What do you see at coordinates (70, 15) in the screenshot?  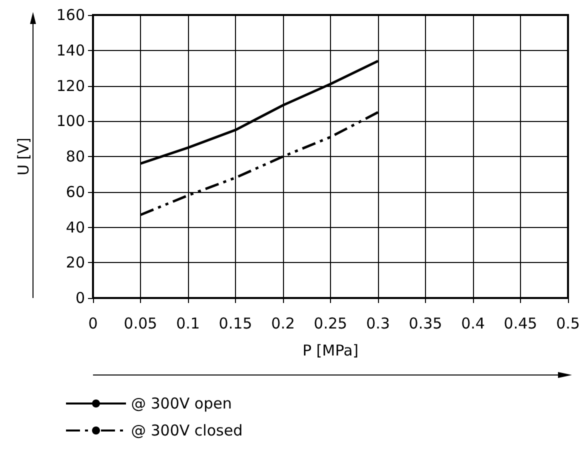 I see `y-tick-label: 160` at bounding box center [70, 15].